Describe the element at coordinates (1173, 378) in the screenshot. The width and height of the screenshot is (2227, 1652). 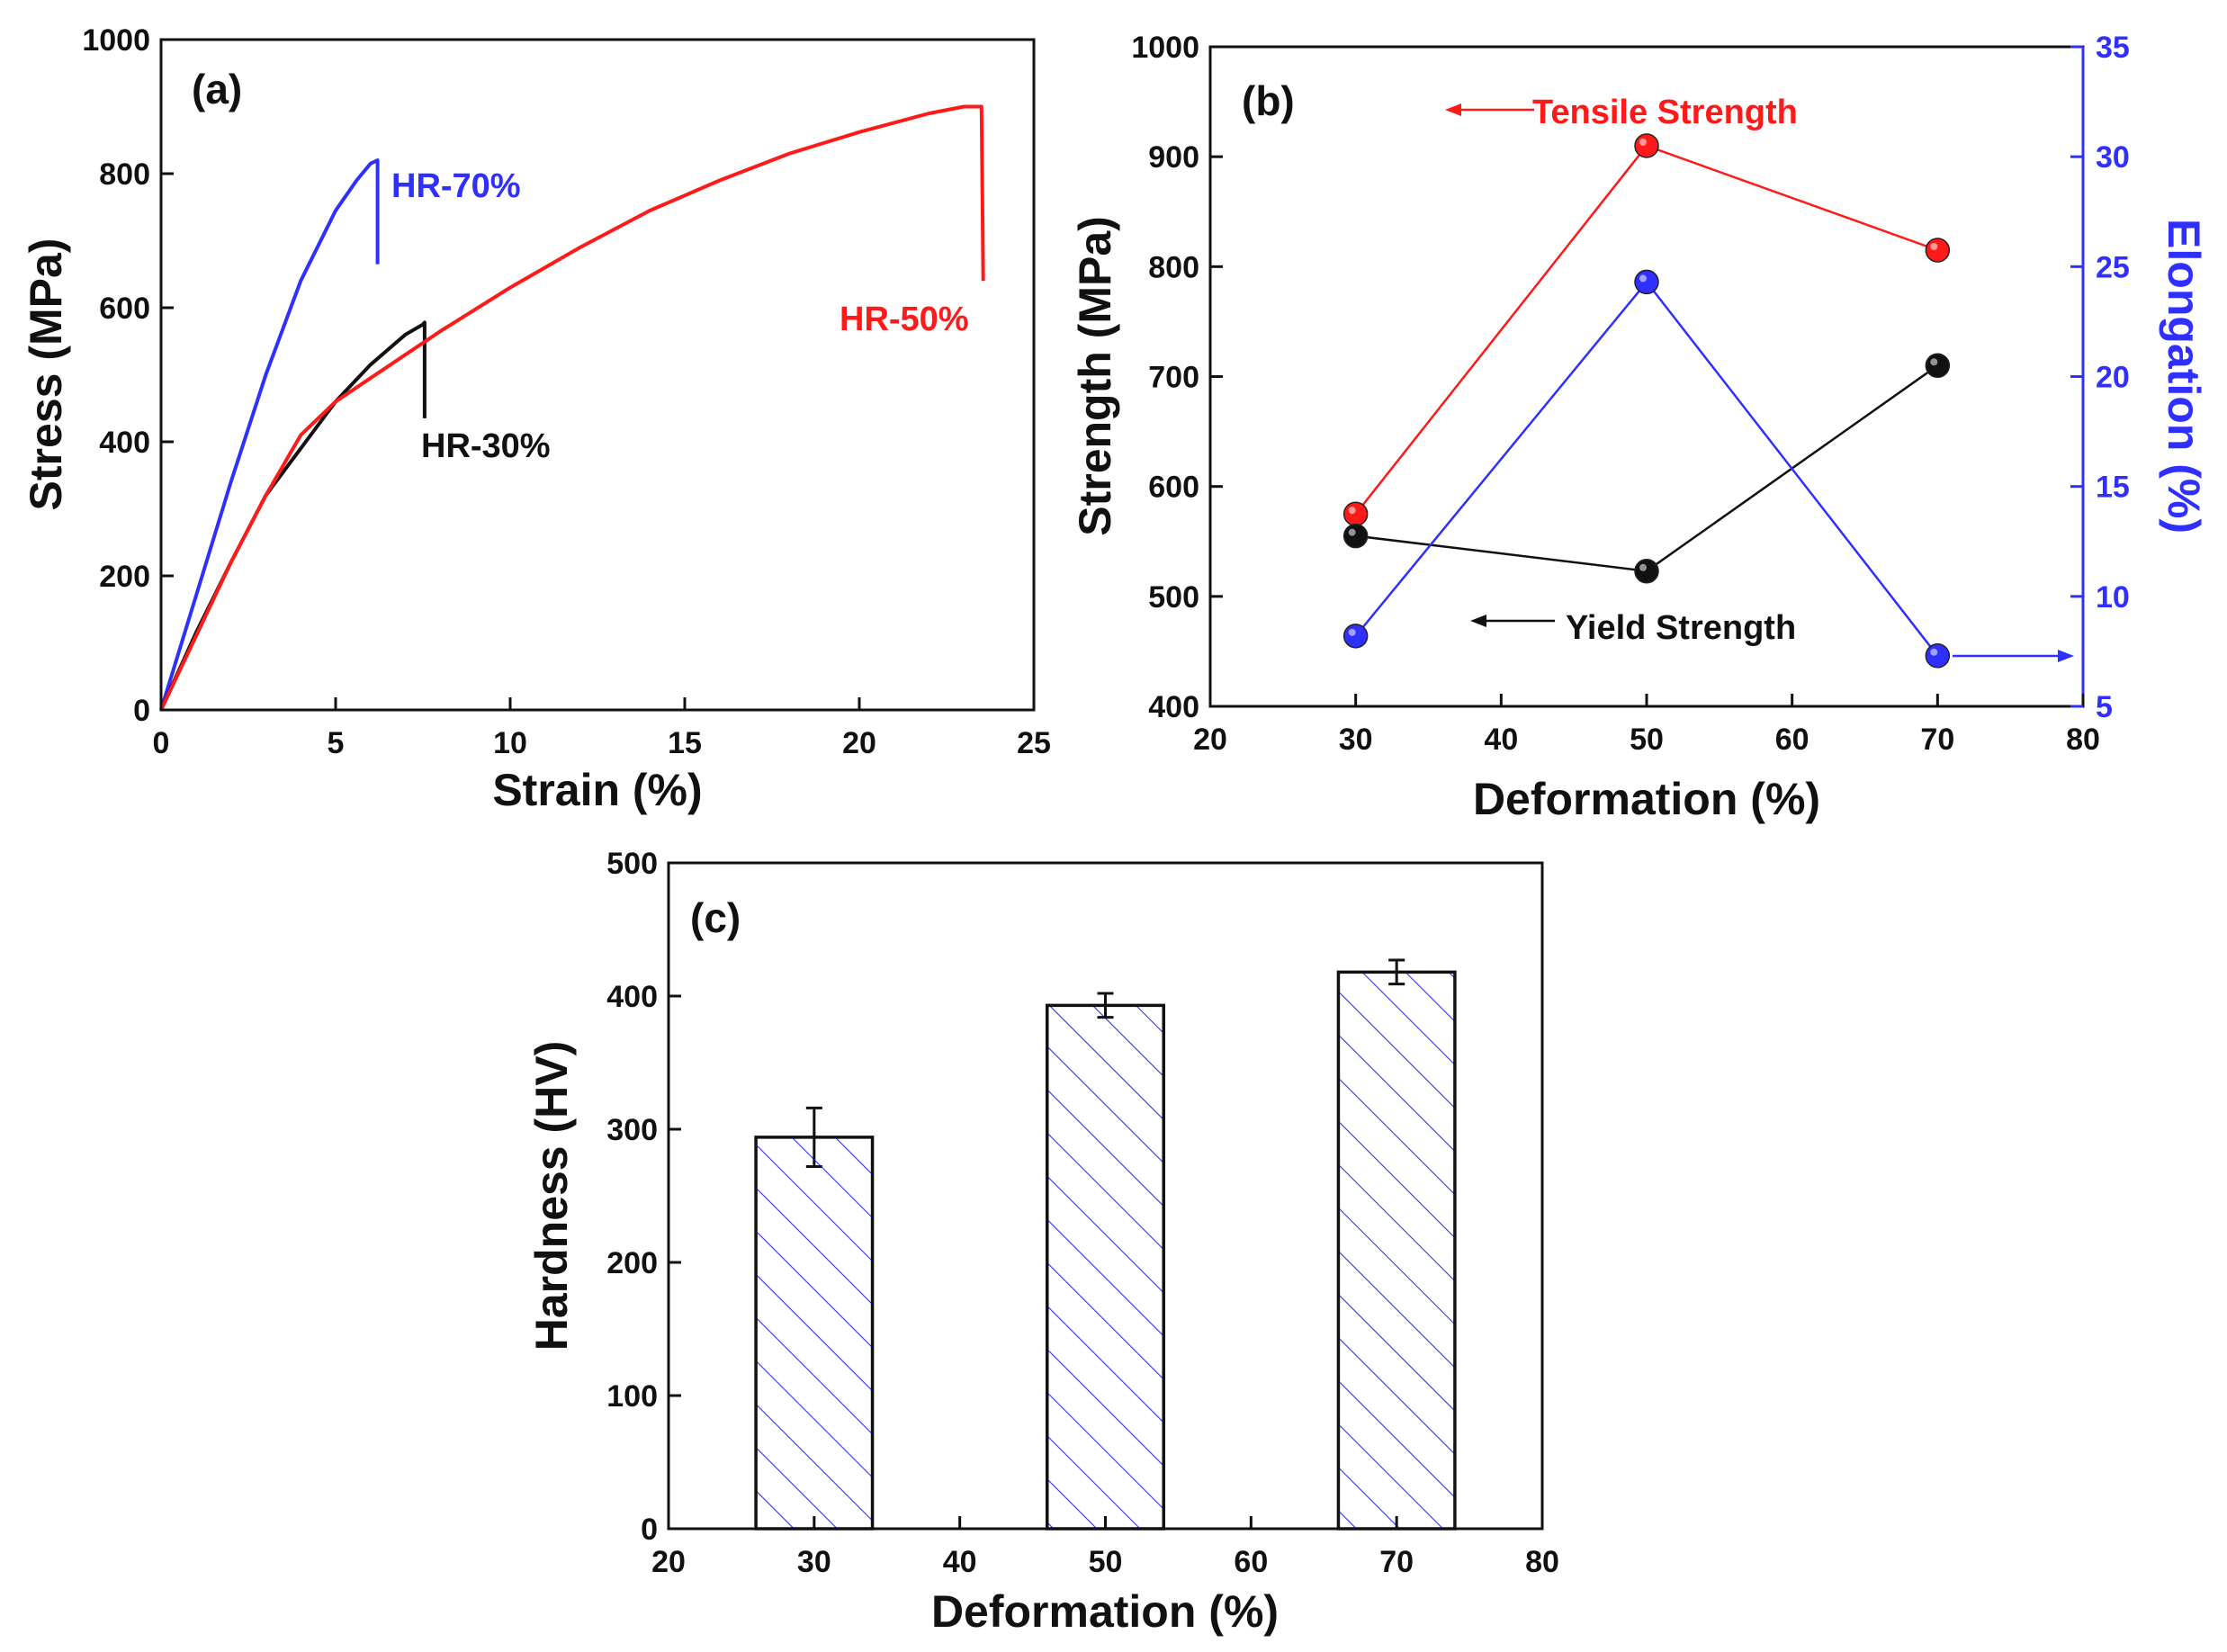
I see `panel-b-ytick-label-3: 700` at that location.